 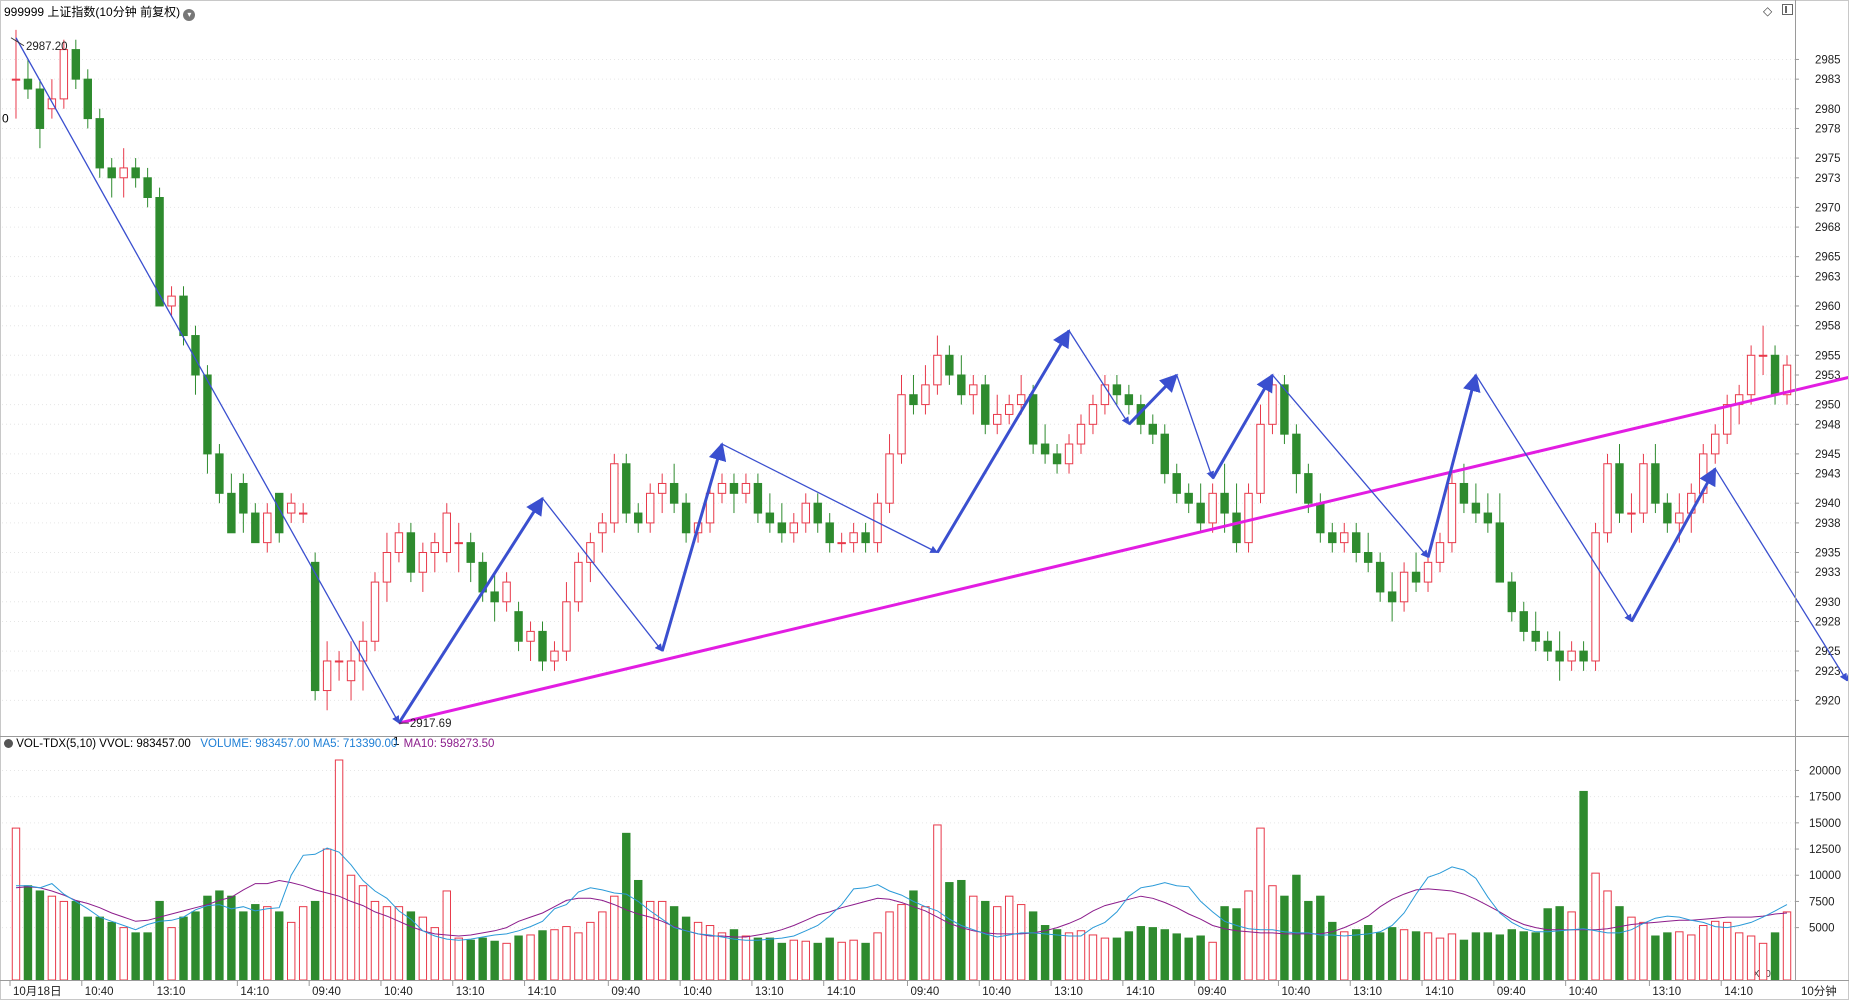 I want to click on price-tick-label: 2955, so click(x=1828, y=356).